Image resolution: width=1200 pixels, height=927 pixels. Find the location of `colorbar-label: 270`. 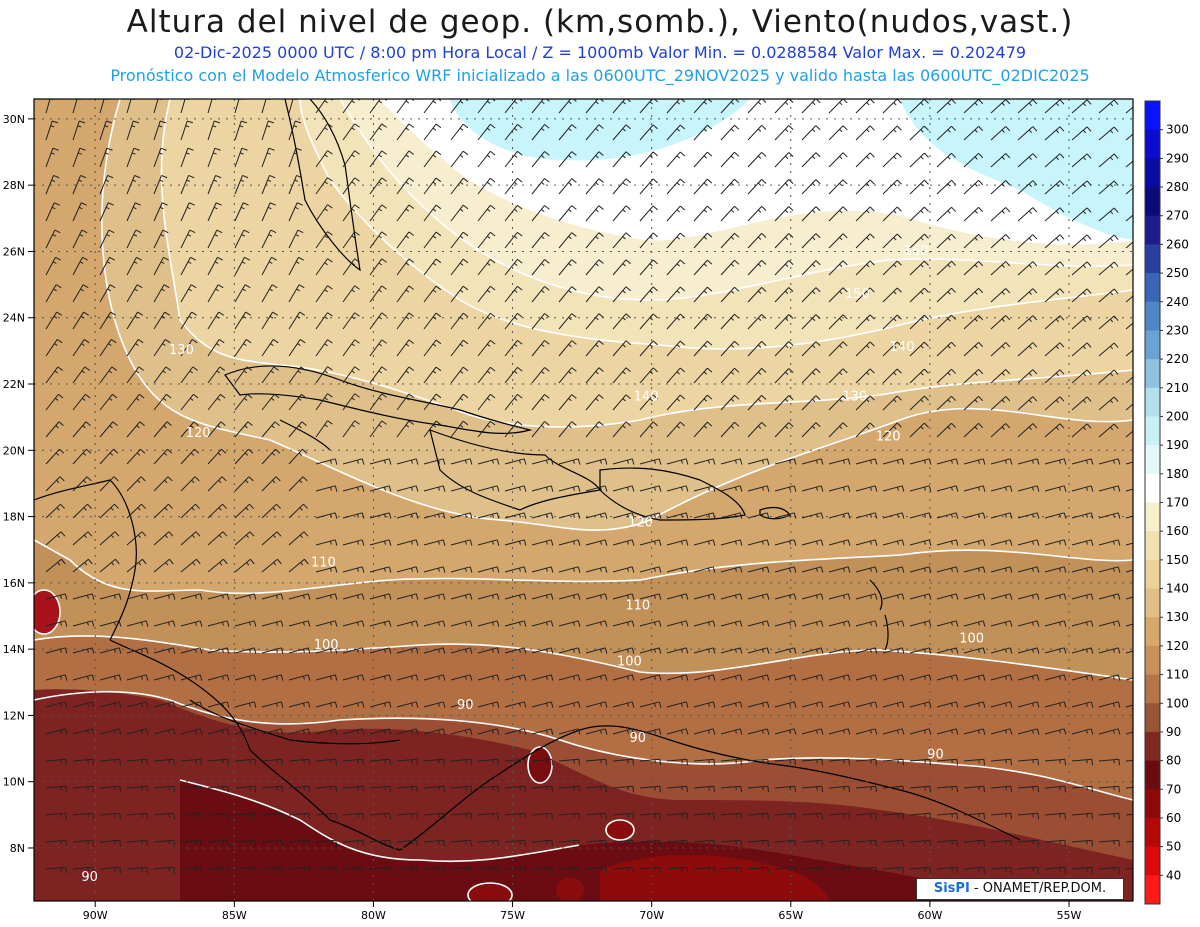

colorbar-label: 270 is located at coordinates (1177, 216).